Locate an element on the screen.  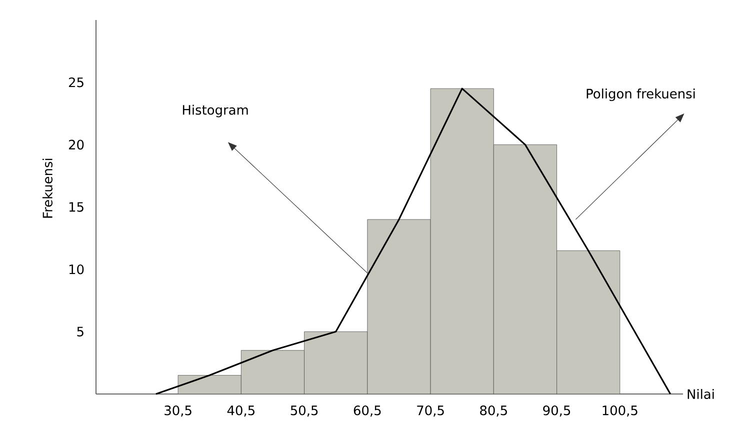
x-tick-label: 80,5 is located at coordinates (493, 411).